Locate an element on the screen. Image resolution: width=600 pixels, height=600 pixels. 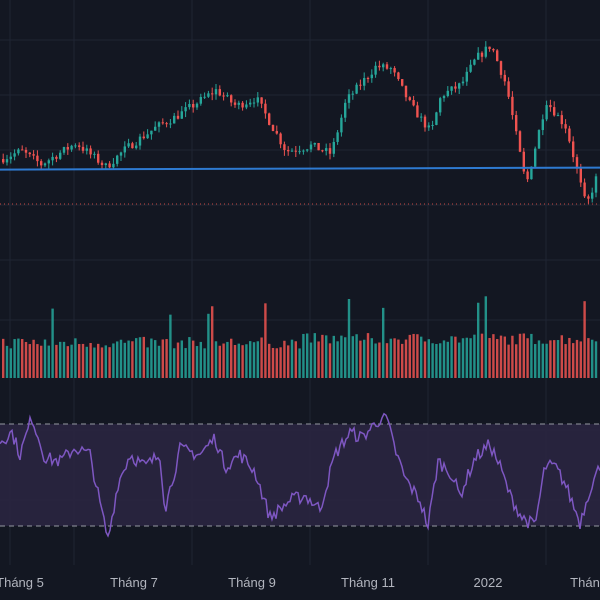
x-tick-label: Tháng 7 is located at coordinates (134, 582).